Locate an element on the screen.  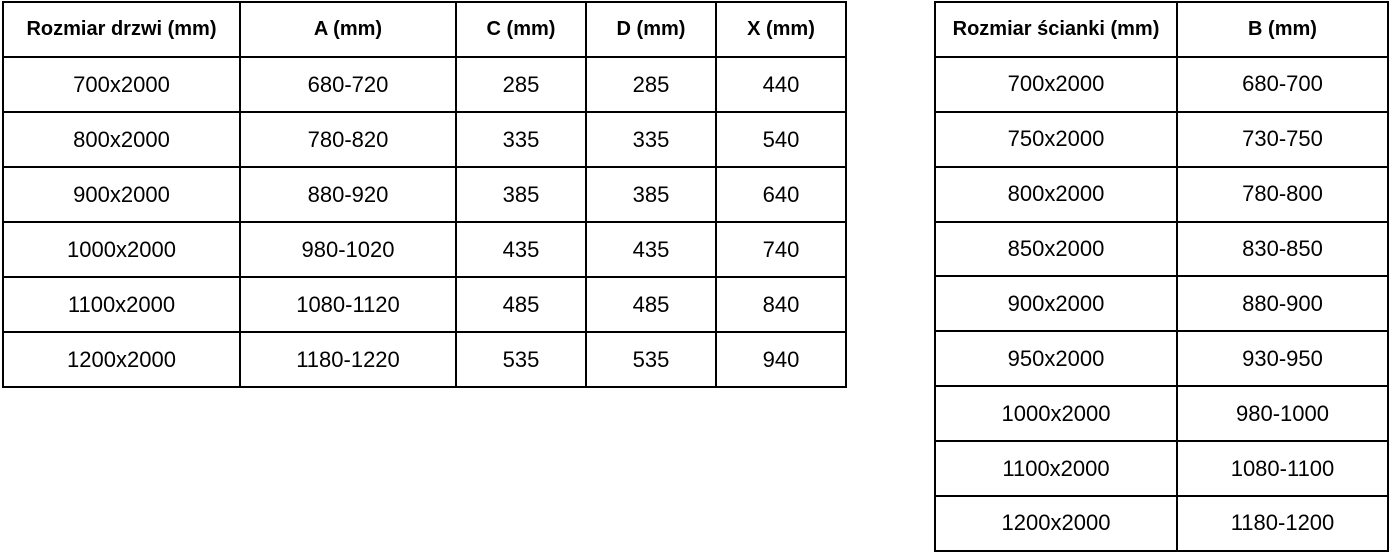
cell-c: 485 is located at coordinates (521, 304).